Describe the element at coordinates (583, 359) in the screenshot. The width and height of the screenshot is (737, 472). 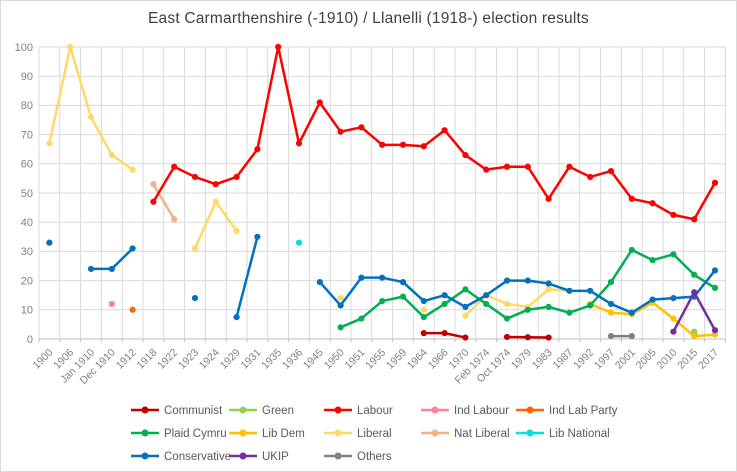
I see `x-axis-tick-label: 1992` at that location.